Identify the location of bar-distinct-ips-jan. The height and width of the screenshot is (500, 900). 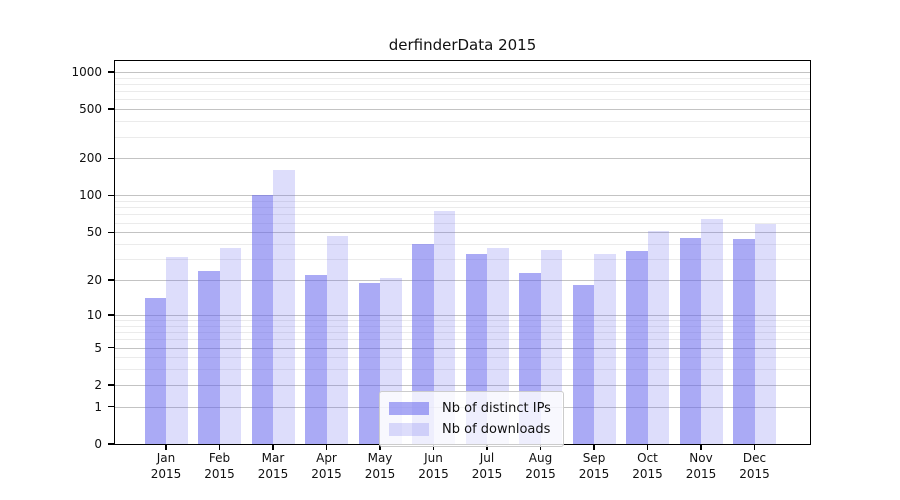
(155, 371).